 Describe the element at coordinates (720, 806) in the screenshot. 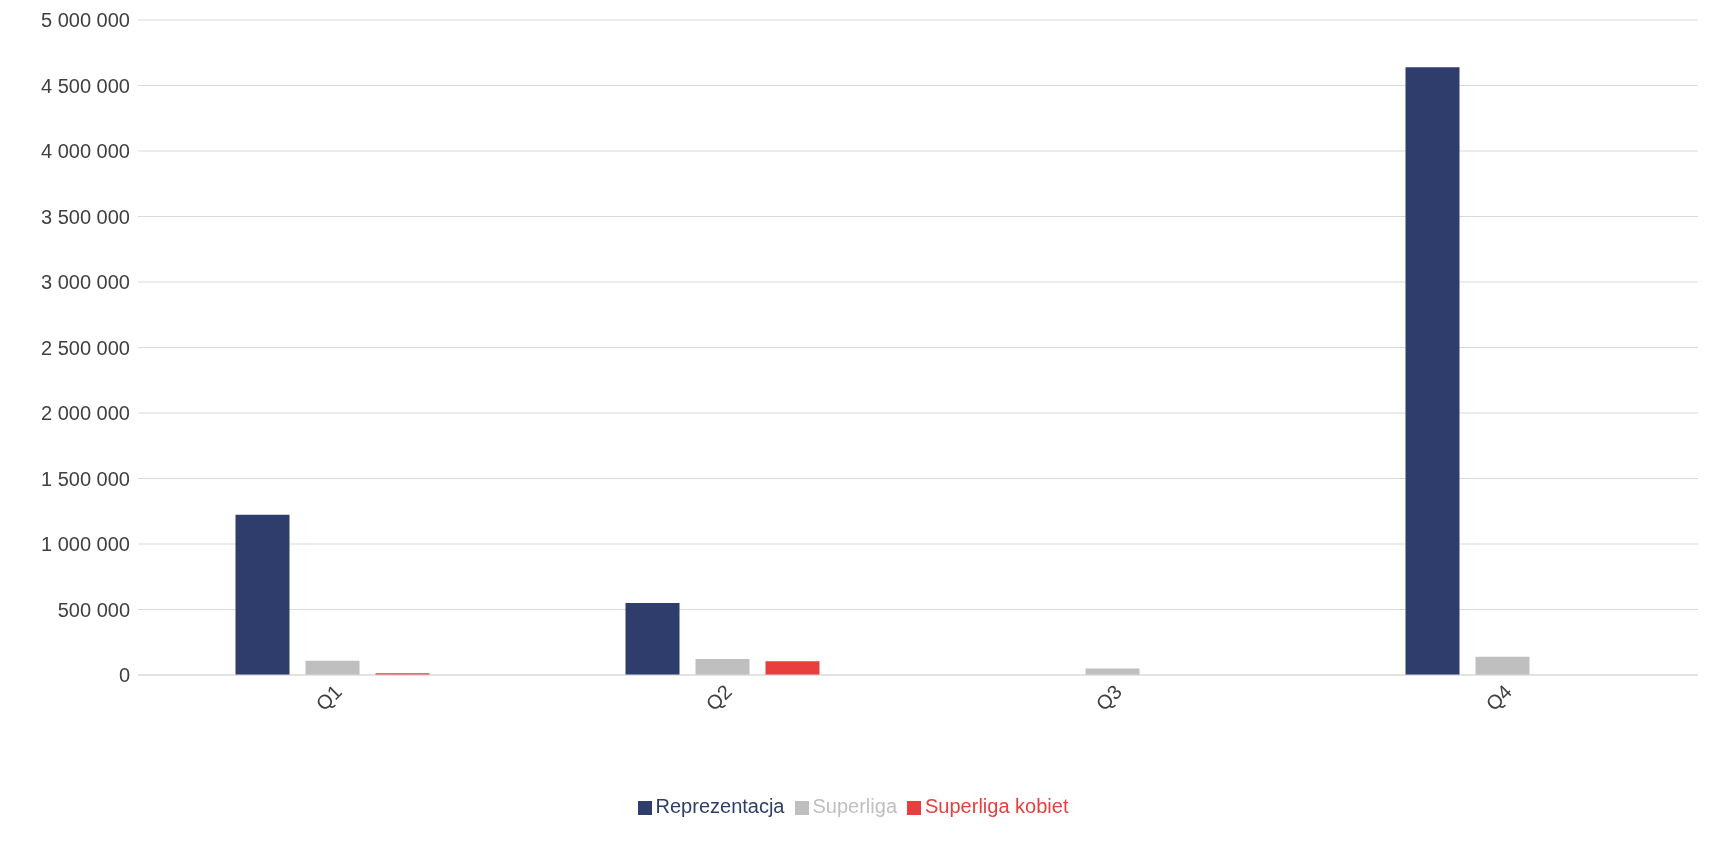

I see `legend-label: Reprezentacja` at that location.